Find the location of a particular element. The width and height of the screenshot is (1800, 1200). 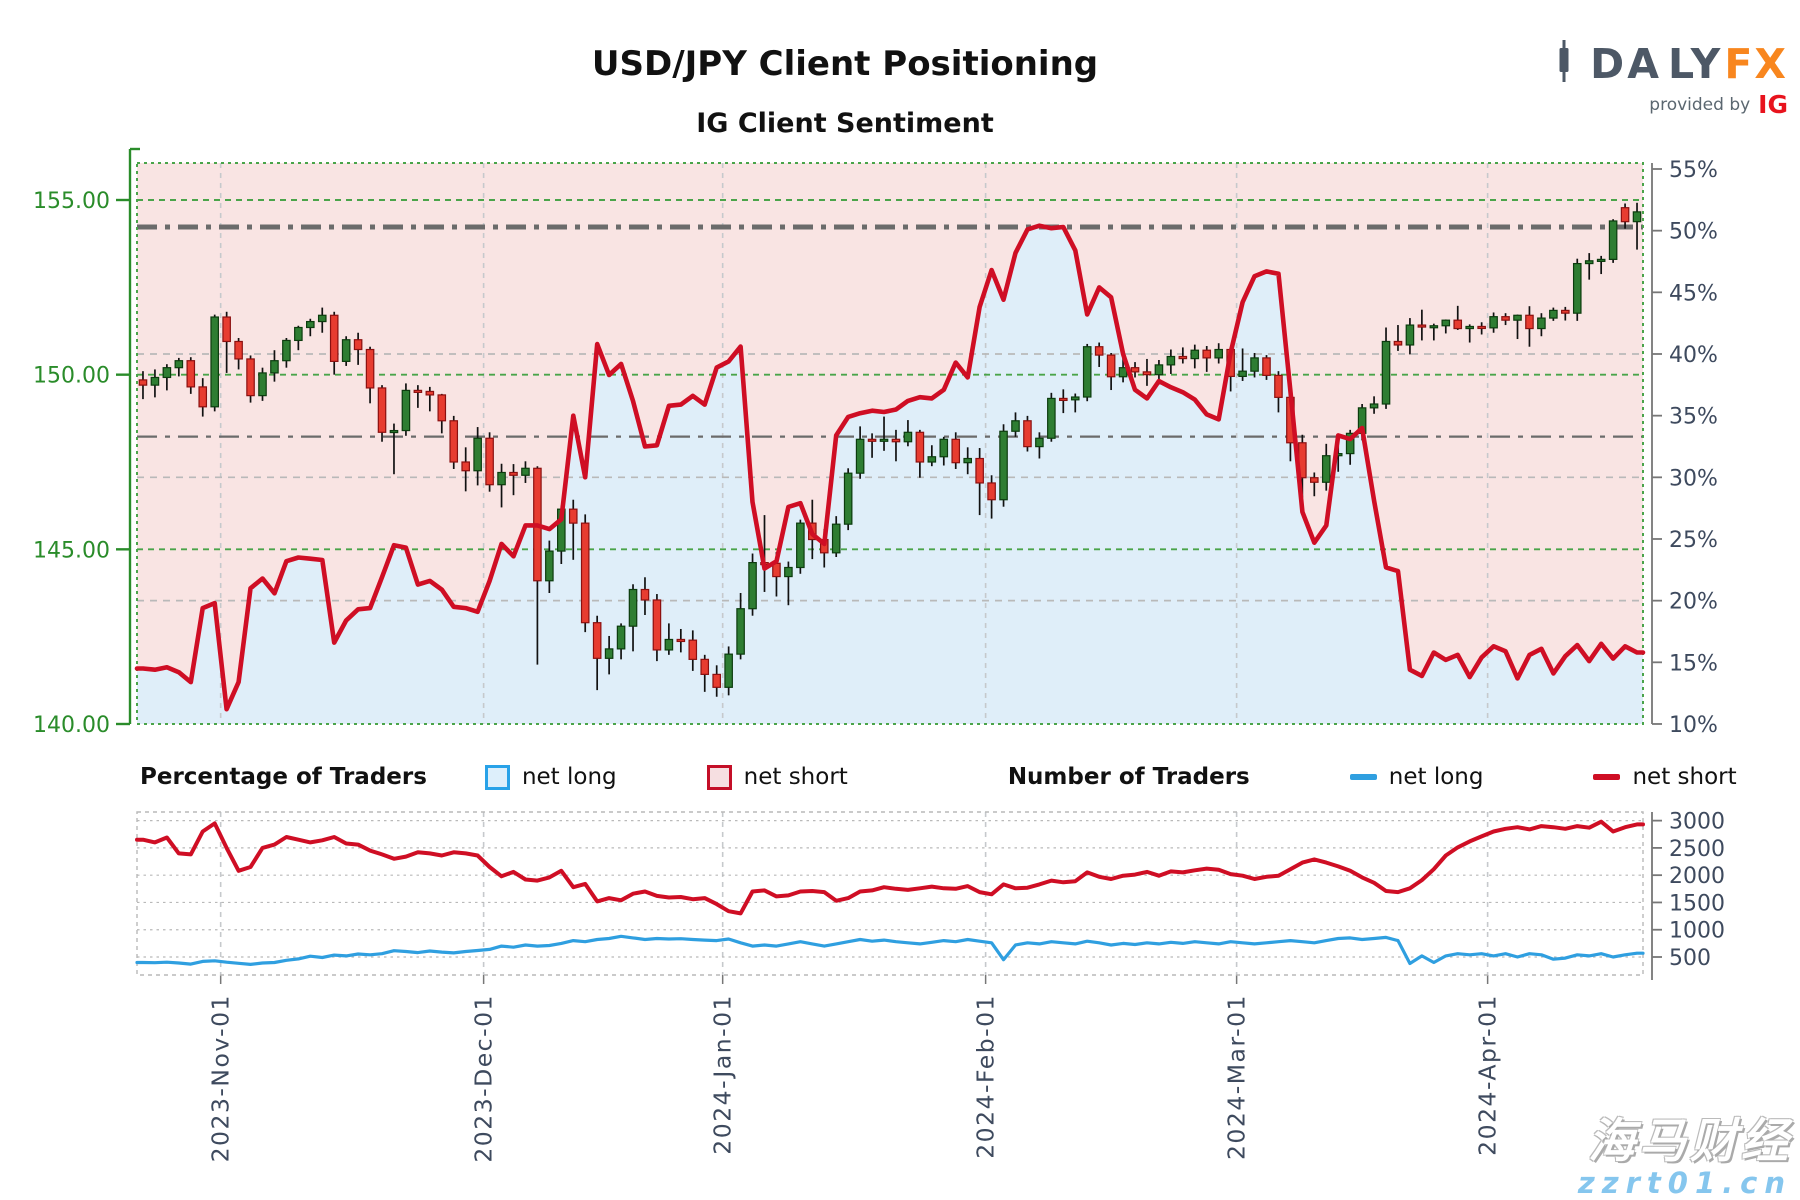

pct-tick-label: 40% is located at coordinates (1693, 355).